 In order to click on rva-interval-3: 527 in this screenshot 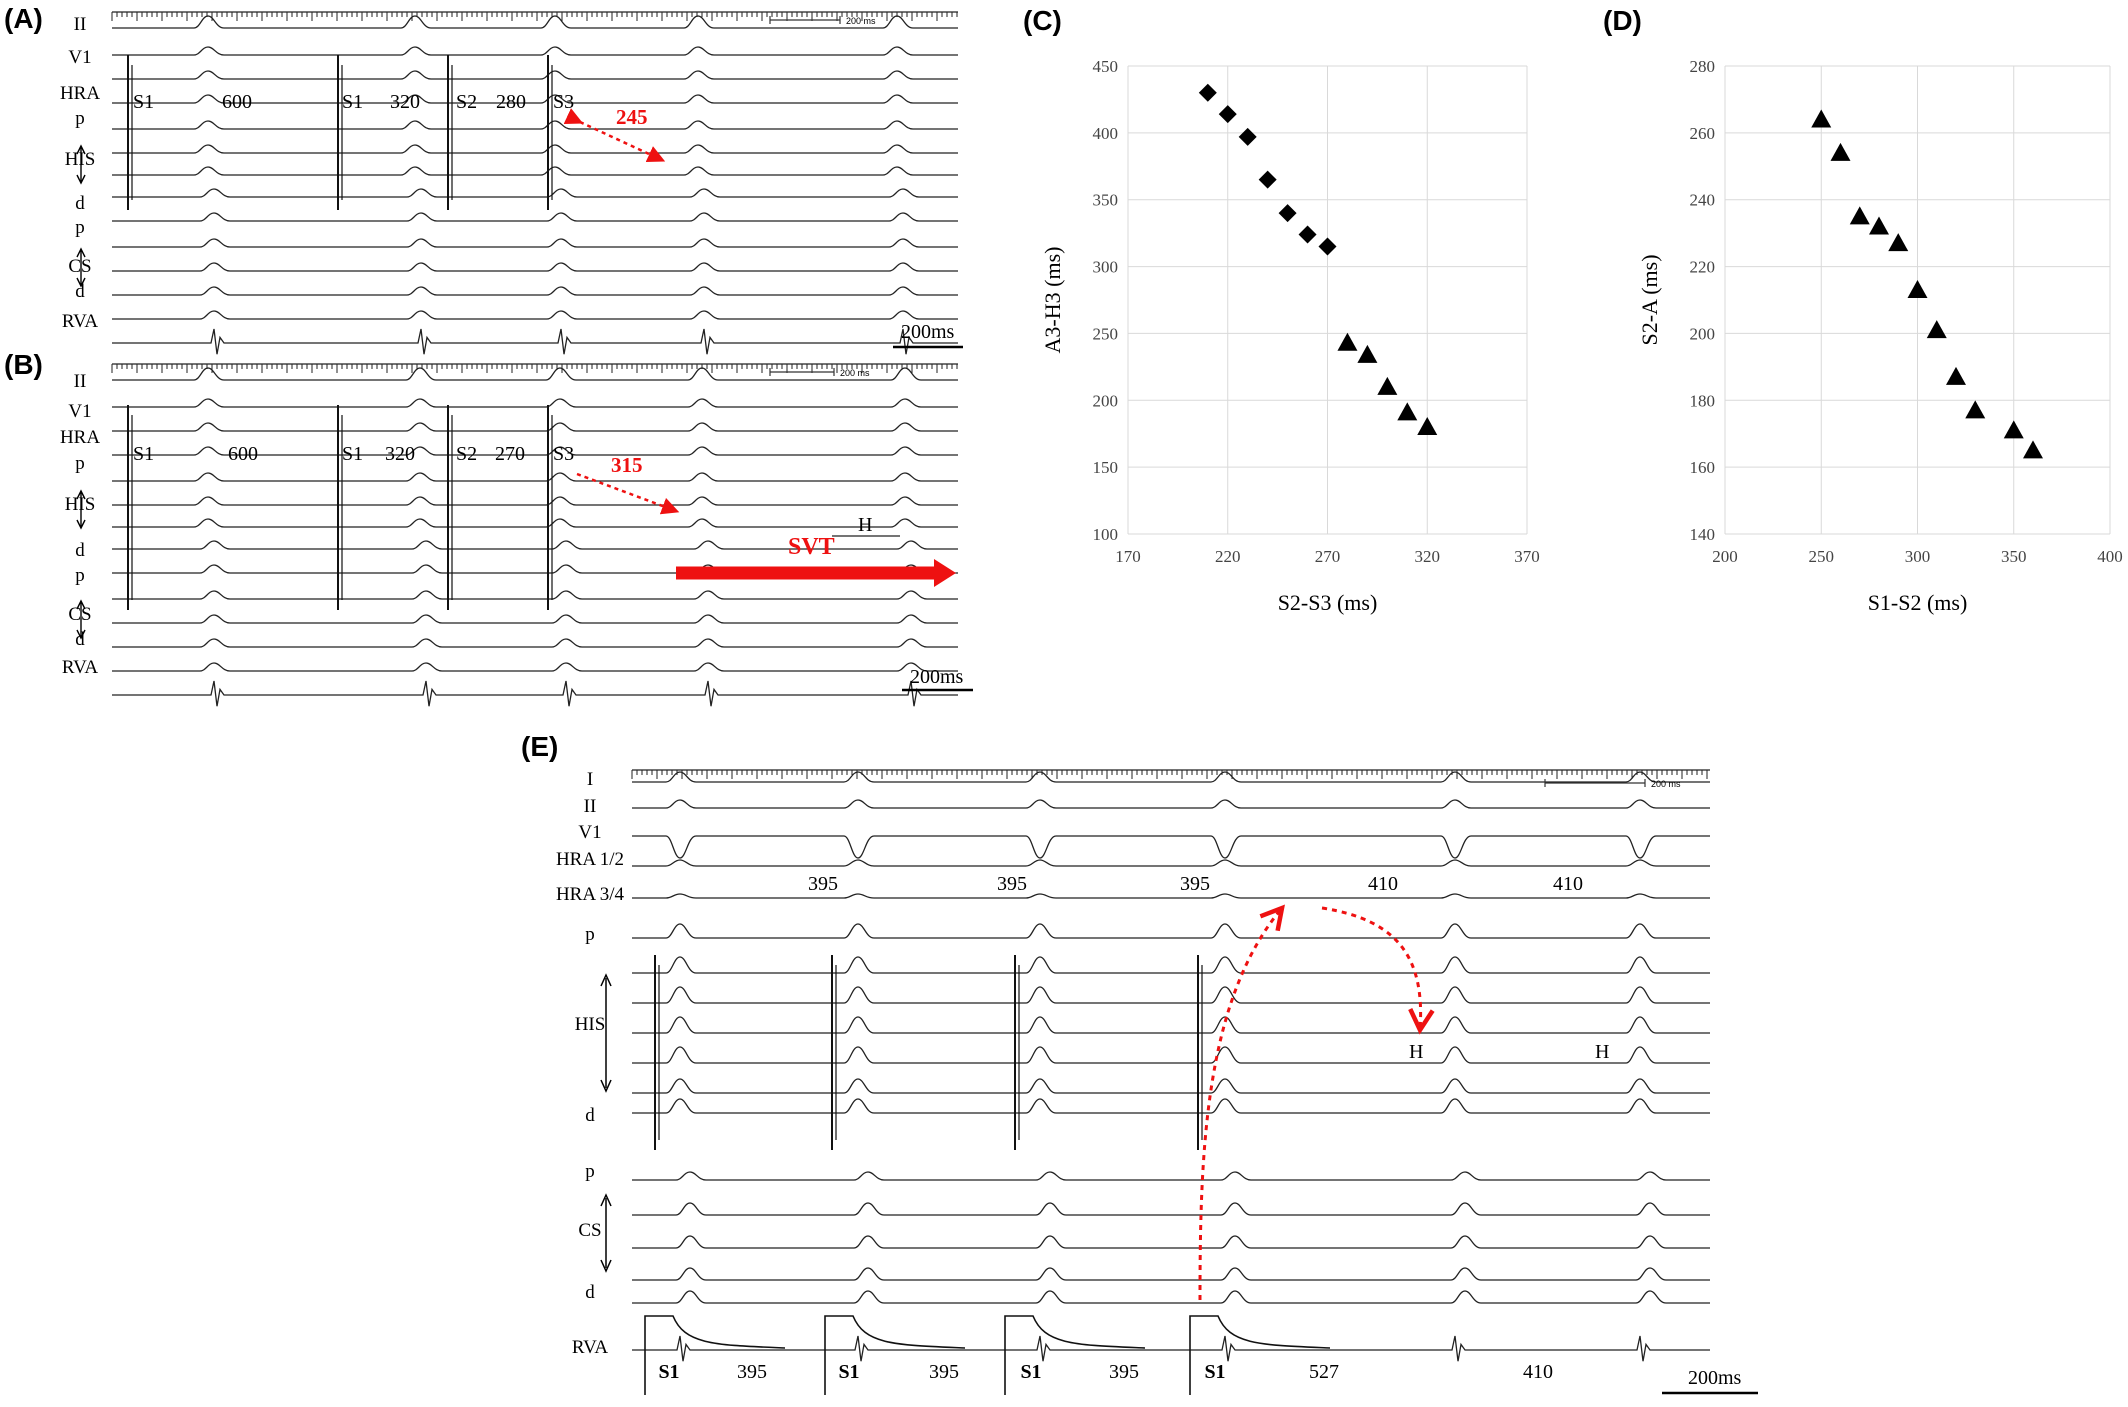, I will do `click(1324, 1372)`.